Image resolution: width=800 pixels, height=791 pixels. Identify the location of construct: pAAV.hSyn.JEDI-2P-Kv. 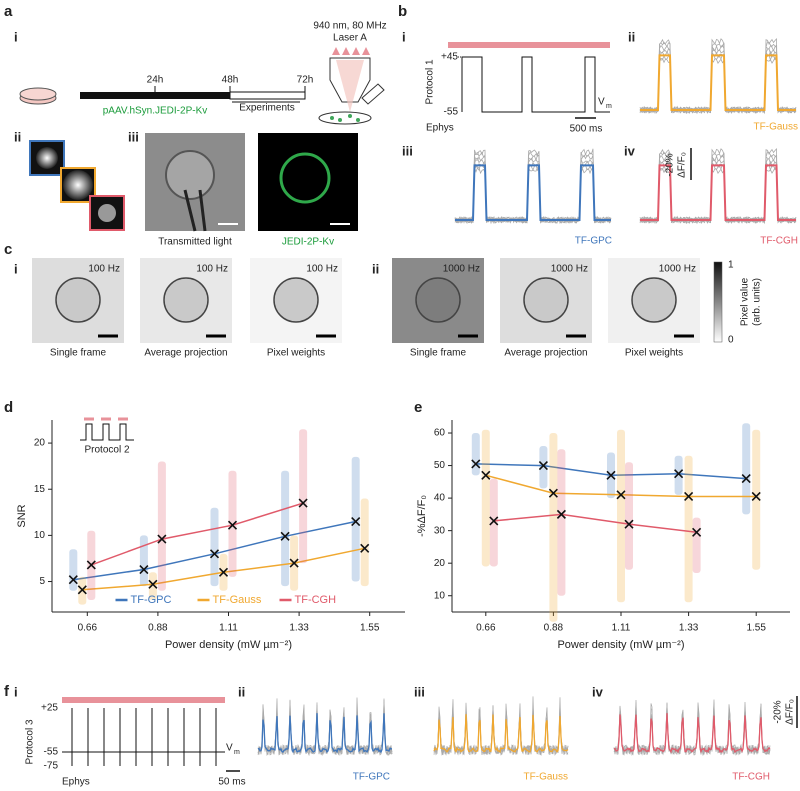
(155, 111).